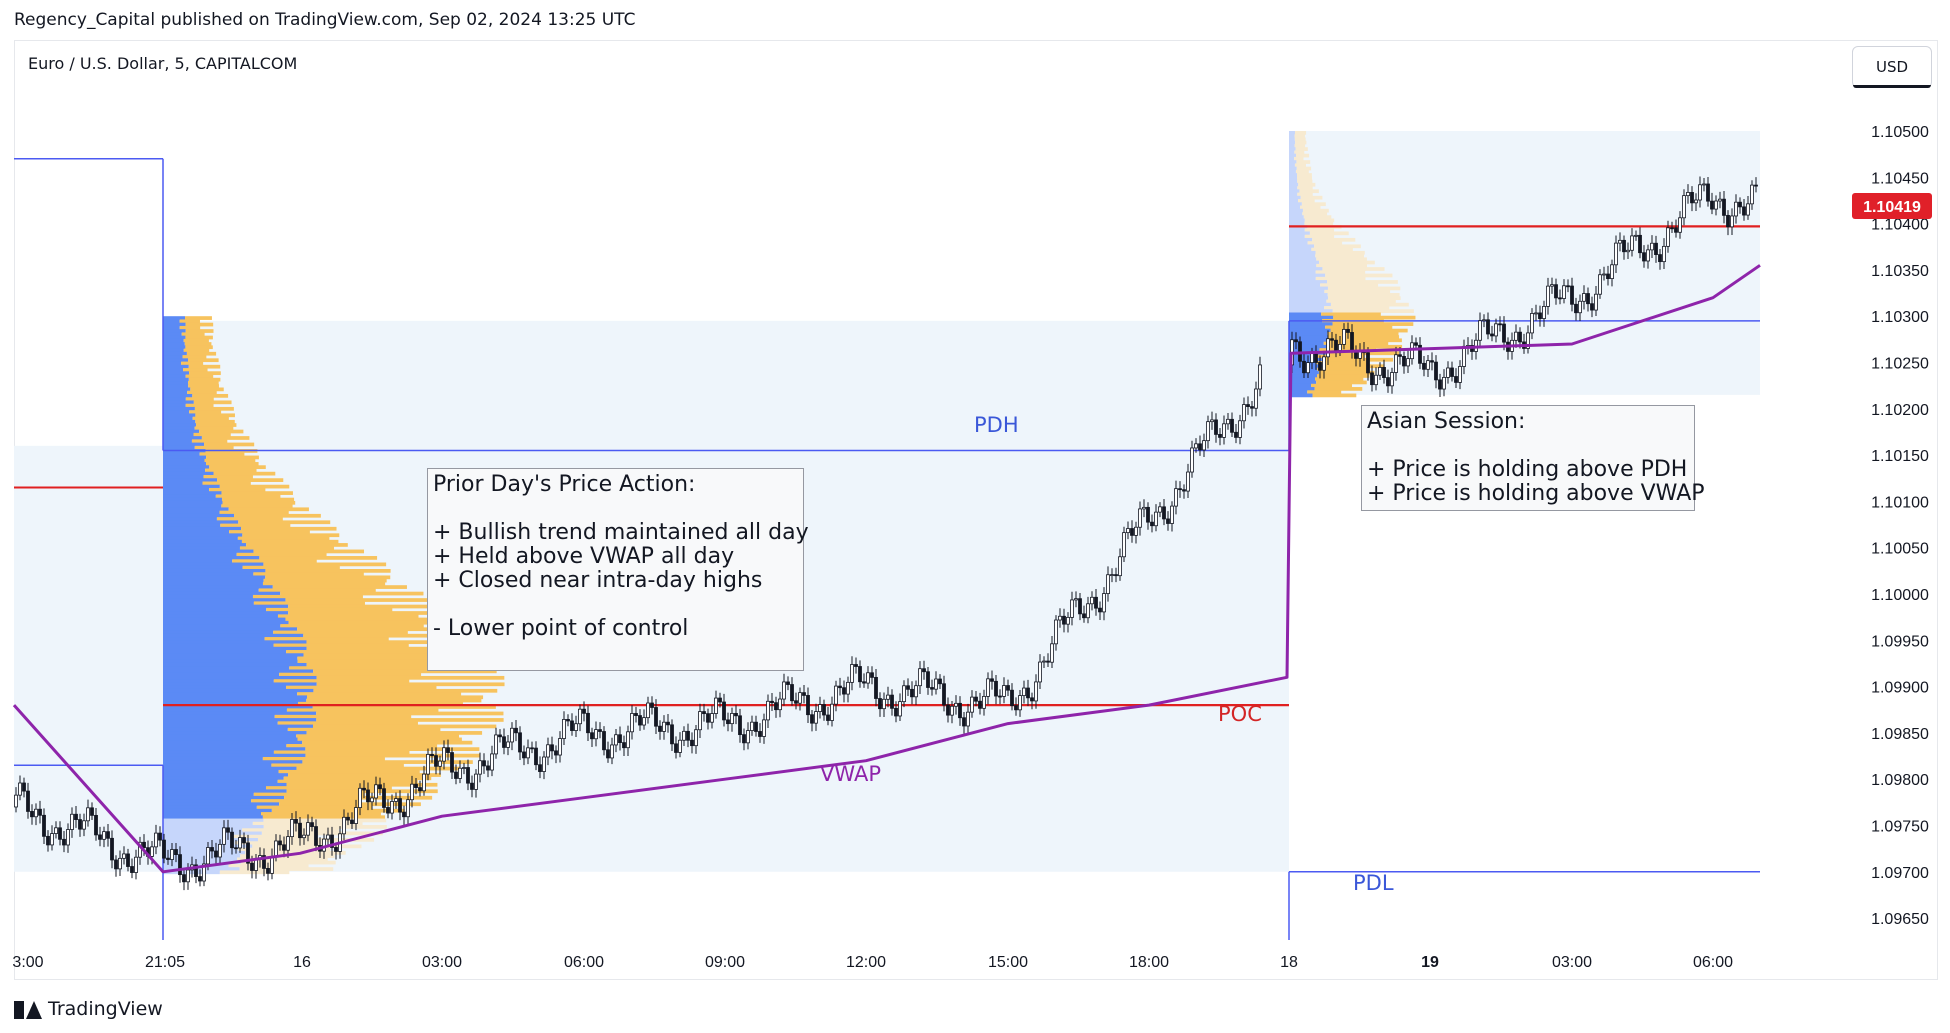 This screenshot has width=1950, height=1033. Describe the element at coordinates (88, 1009) in the screenshot. I see `footer-brand: TradingView` at that location.